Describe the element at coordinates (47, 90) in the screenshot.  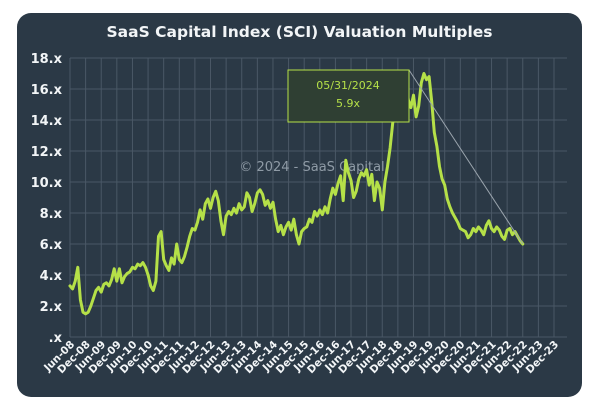
I see `y-tick-label: 16.x` at that location.